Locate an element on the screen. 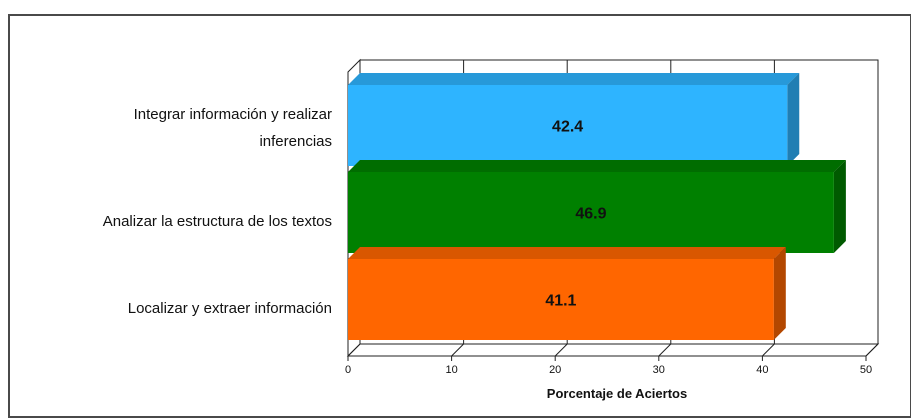 This screenshot has width=911, height=418. x-tick-label: 20 is located at coordinates (555, 370).